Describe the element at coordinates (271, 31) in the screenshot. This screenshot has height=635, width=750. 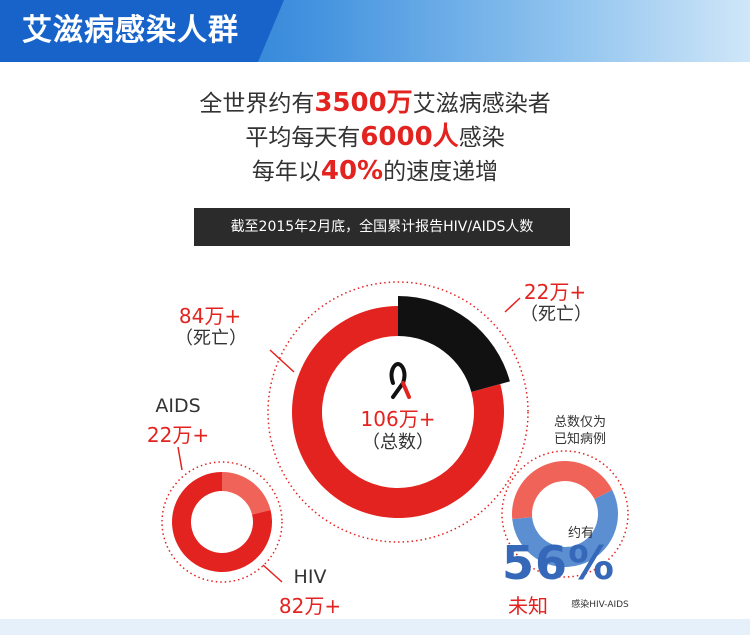
I see `header-title-cut` at that location.